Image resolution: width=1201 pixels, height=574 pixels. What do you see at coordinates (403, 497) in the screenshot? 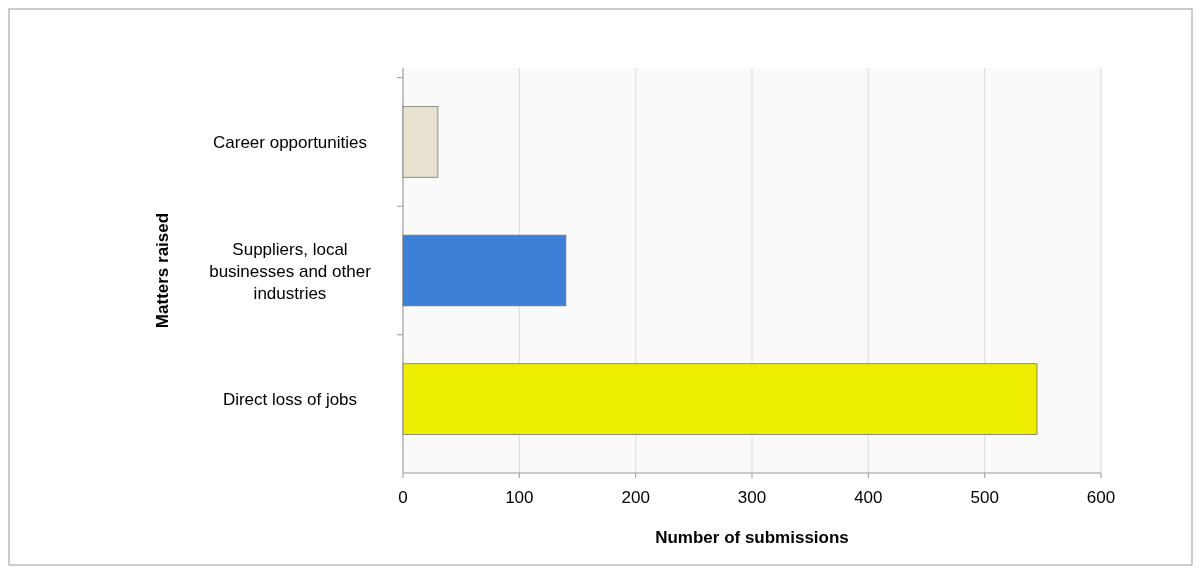
I see `x-tick-label: 0` at bounding box center [403, 497].